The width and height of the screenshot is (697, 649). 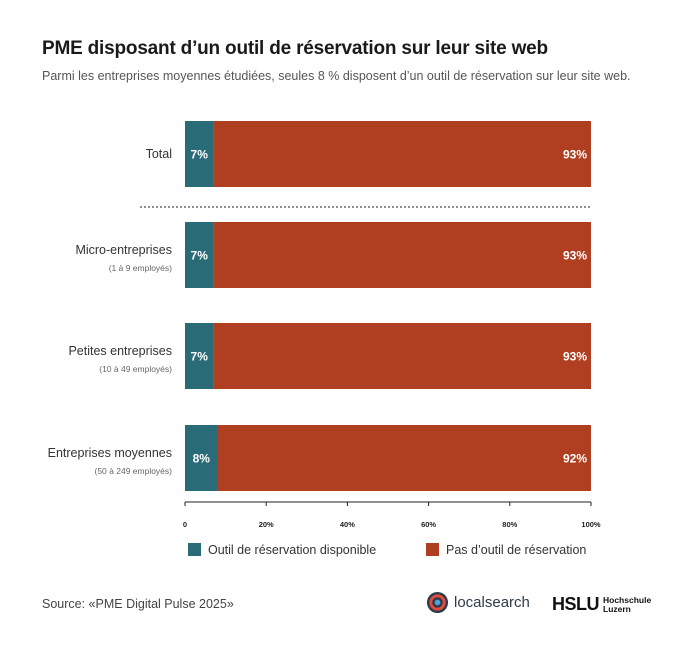 What do you see at coordinates (123, 250) in the screenshot?
I see `category-label: Micro-entreprises` at bounding box center [123, 250].